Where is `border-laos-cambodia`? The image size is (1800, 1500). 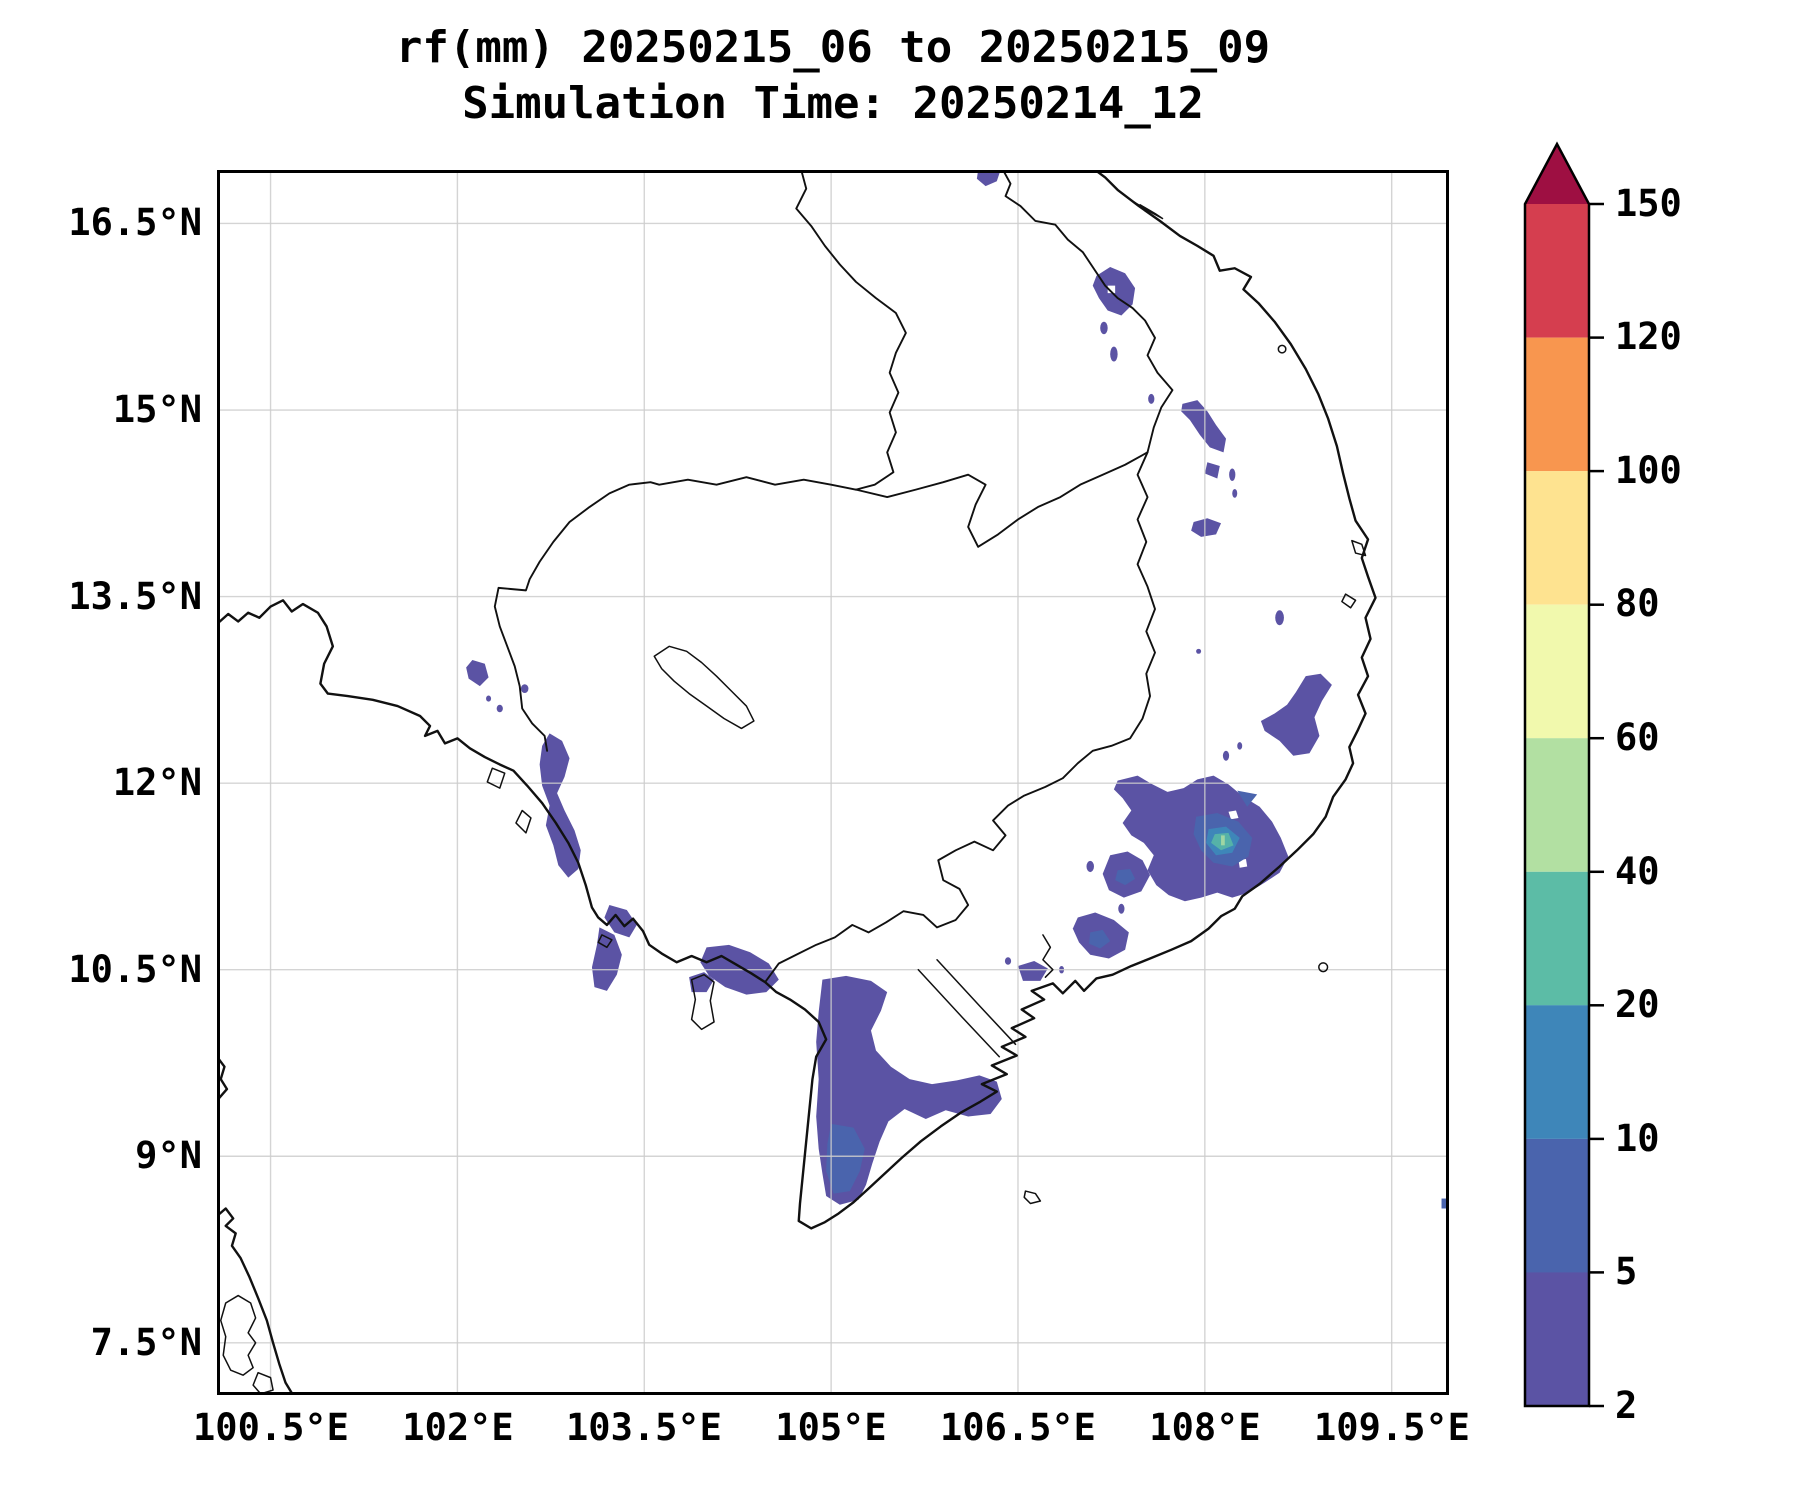
border-laos-cambodia is located at coordinates (1001, 499).